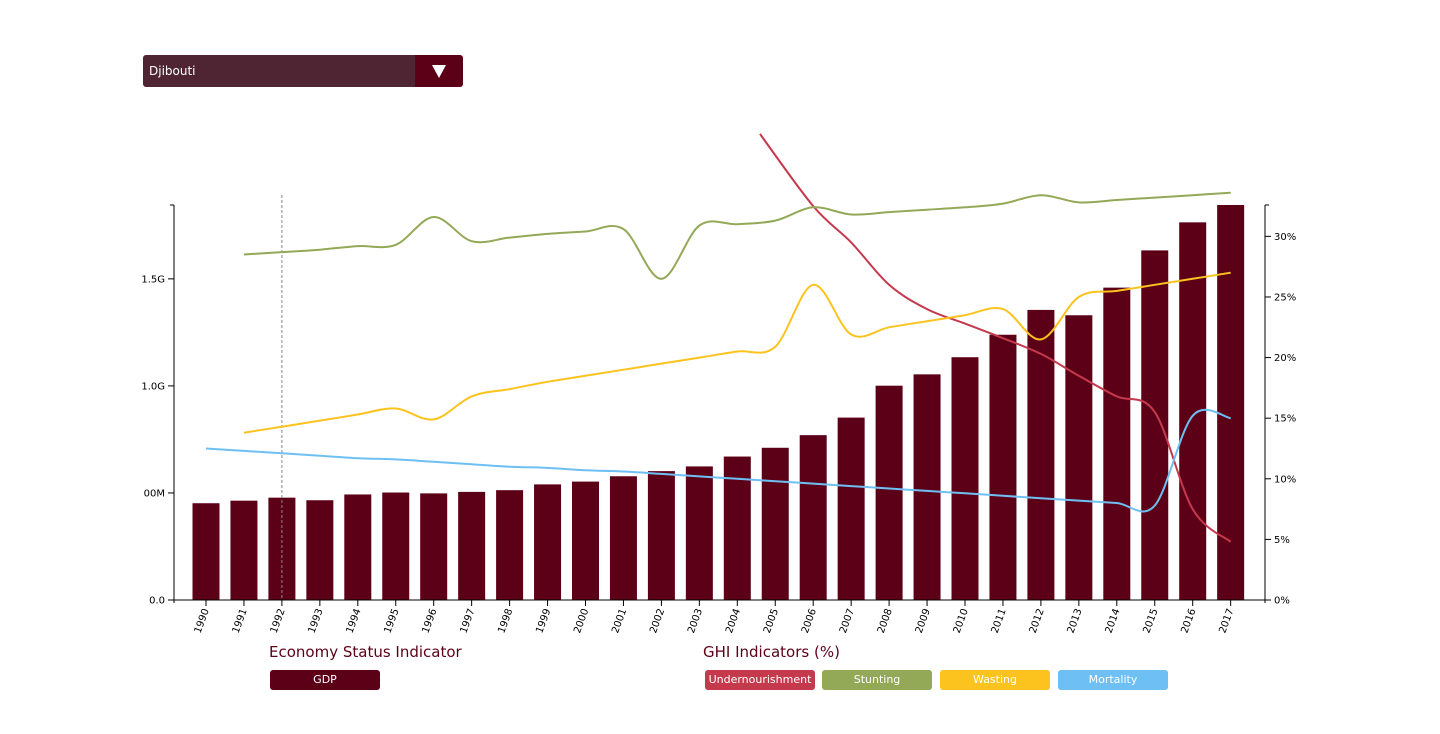  I want to click on x-axis-tick-label: 1997, so click(467, 621).